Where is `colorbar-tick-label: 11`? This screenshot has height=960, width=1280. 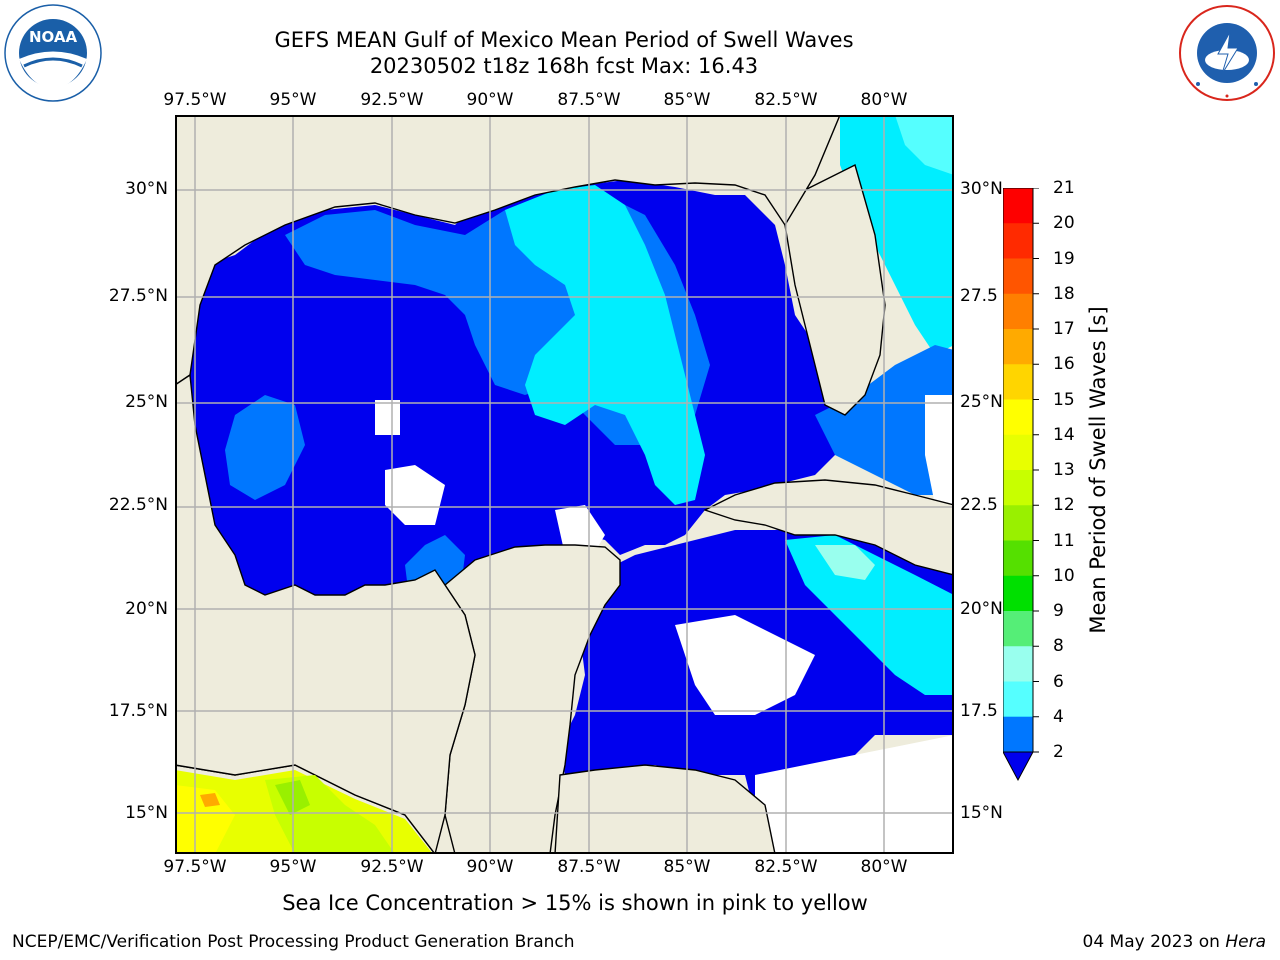
colorbar-tick-label: 11 is located at coordinates (1064, 540).